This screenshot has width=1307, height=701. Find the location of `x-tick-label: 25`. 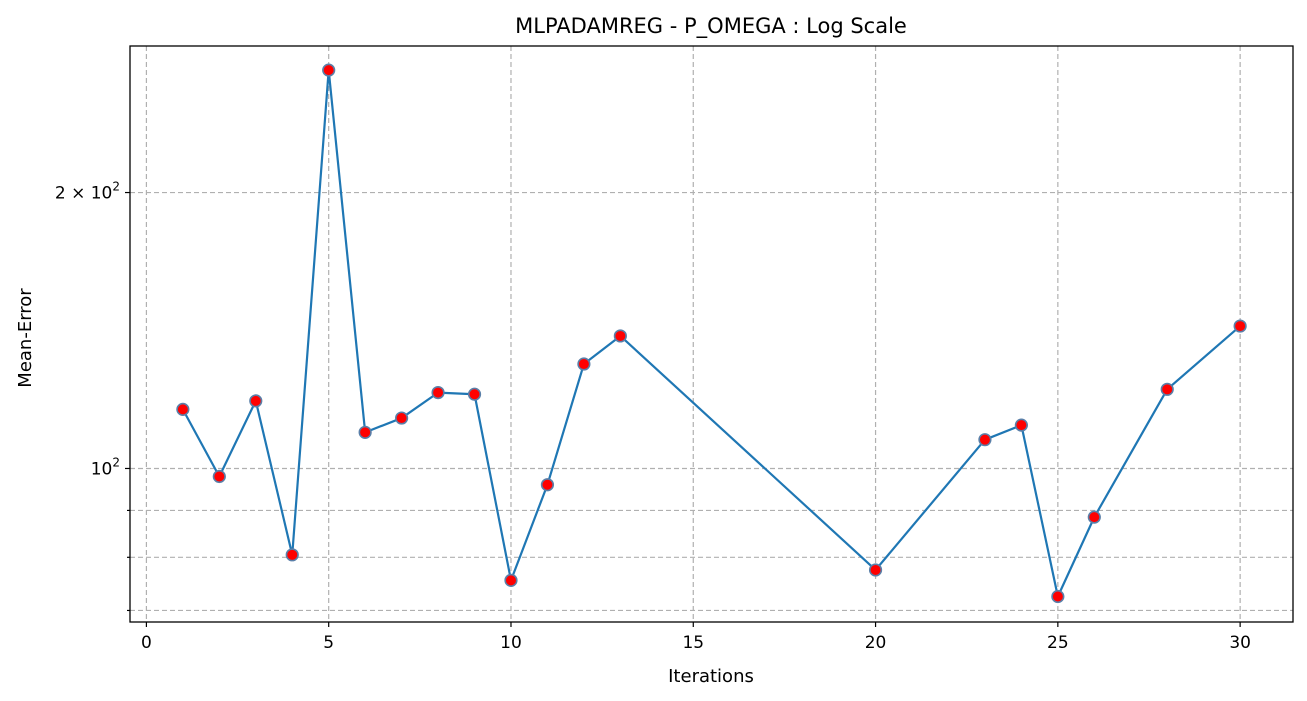

x-tick-label: 25 is located at coordinates (1058, 643).